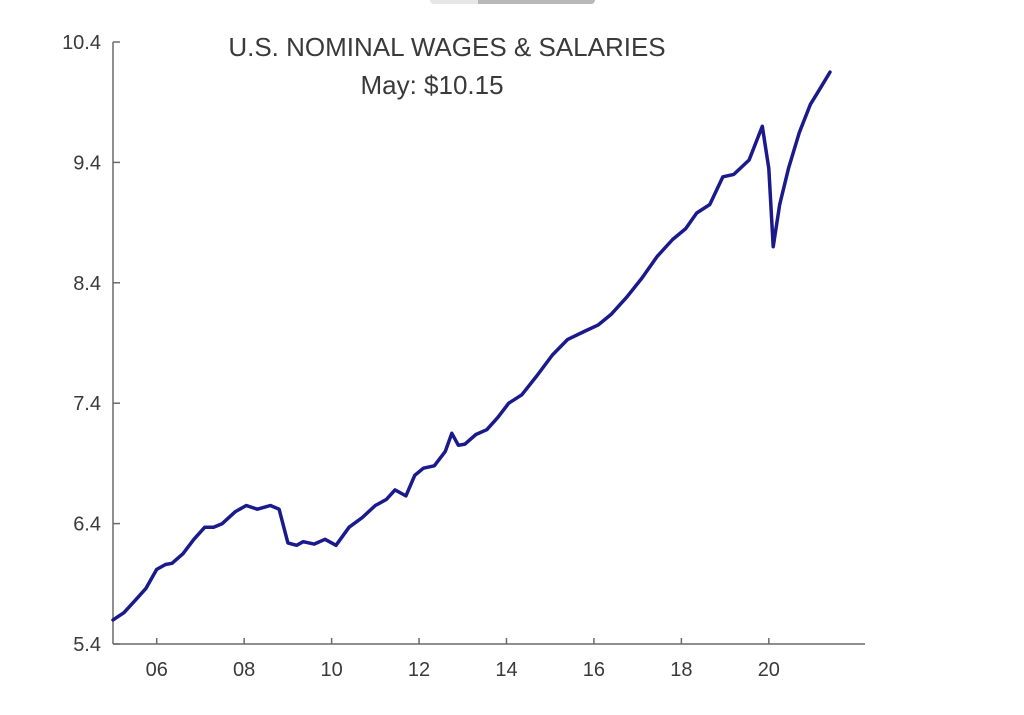 Image resolution: width=1024 pixels, height=715 pixels. Describe the element at coordinates (512, 2) in the screenshot. I see `window-top-handle` at that location.